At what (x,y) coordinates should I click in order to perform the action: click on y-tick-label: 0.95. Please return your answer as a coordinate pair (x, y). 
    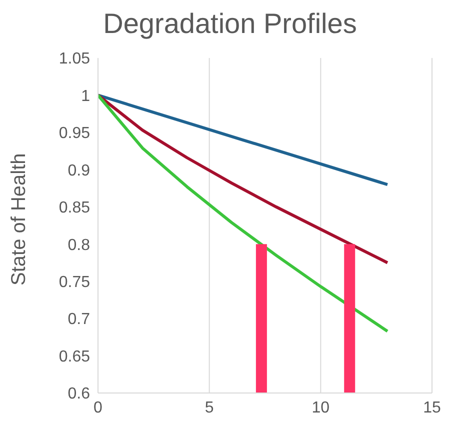
    Looking at the image, I should click on (74, 133).